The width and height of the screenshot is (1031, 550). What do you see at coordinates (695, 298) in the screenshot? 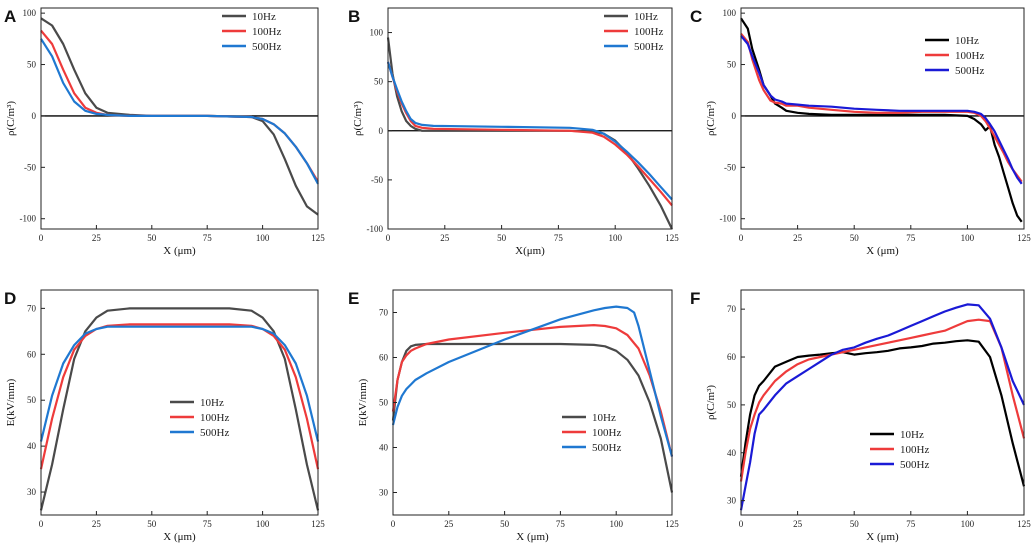
I see `panel-letter: F` at bounding box center [695, 298].